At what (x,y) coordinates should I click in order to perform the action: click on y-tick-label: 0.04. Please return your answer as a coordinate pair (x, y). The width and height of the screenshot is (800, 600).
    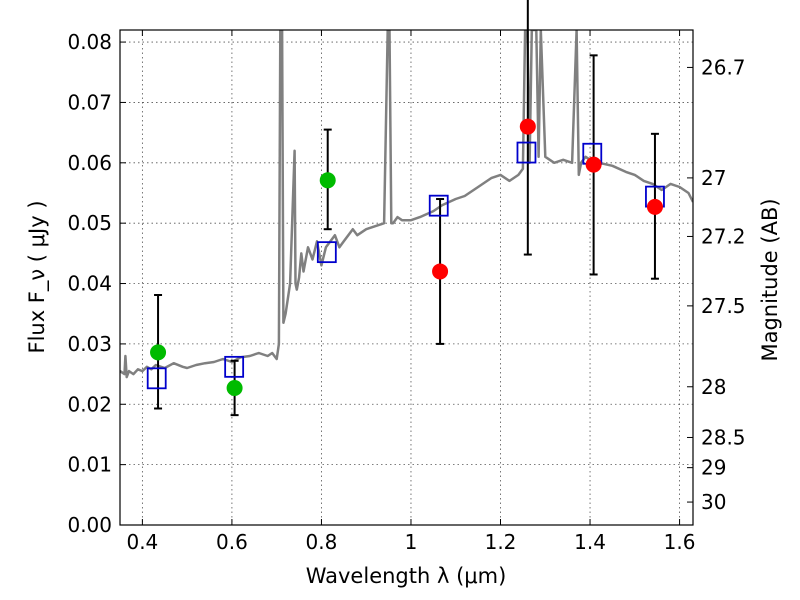
    Looking at the image, I should click on (89, 284).